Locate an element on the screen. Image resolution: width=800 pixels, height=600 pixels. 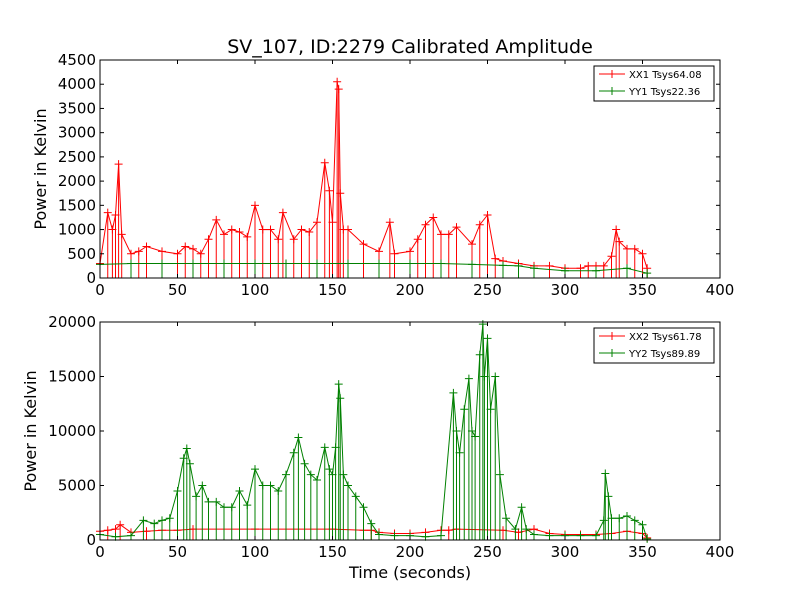
top-legend: XX1 Tsys64.08 YY1 Tsys22.36 is located at coordinates (654, 83).